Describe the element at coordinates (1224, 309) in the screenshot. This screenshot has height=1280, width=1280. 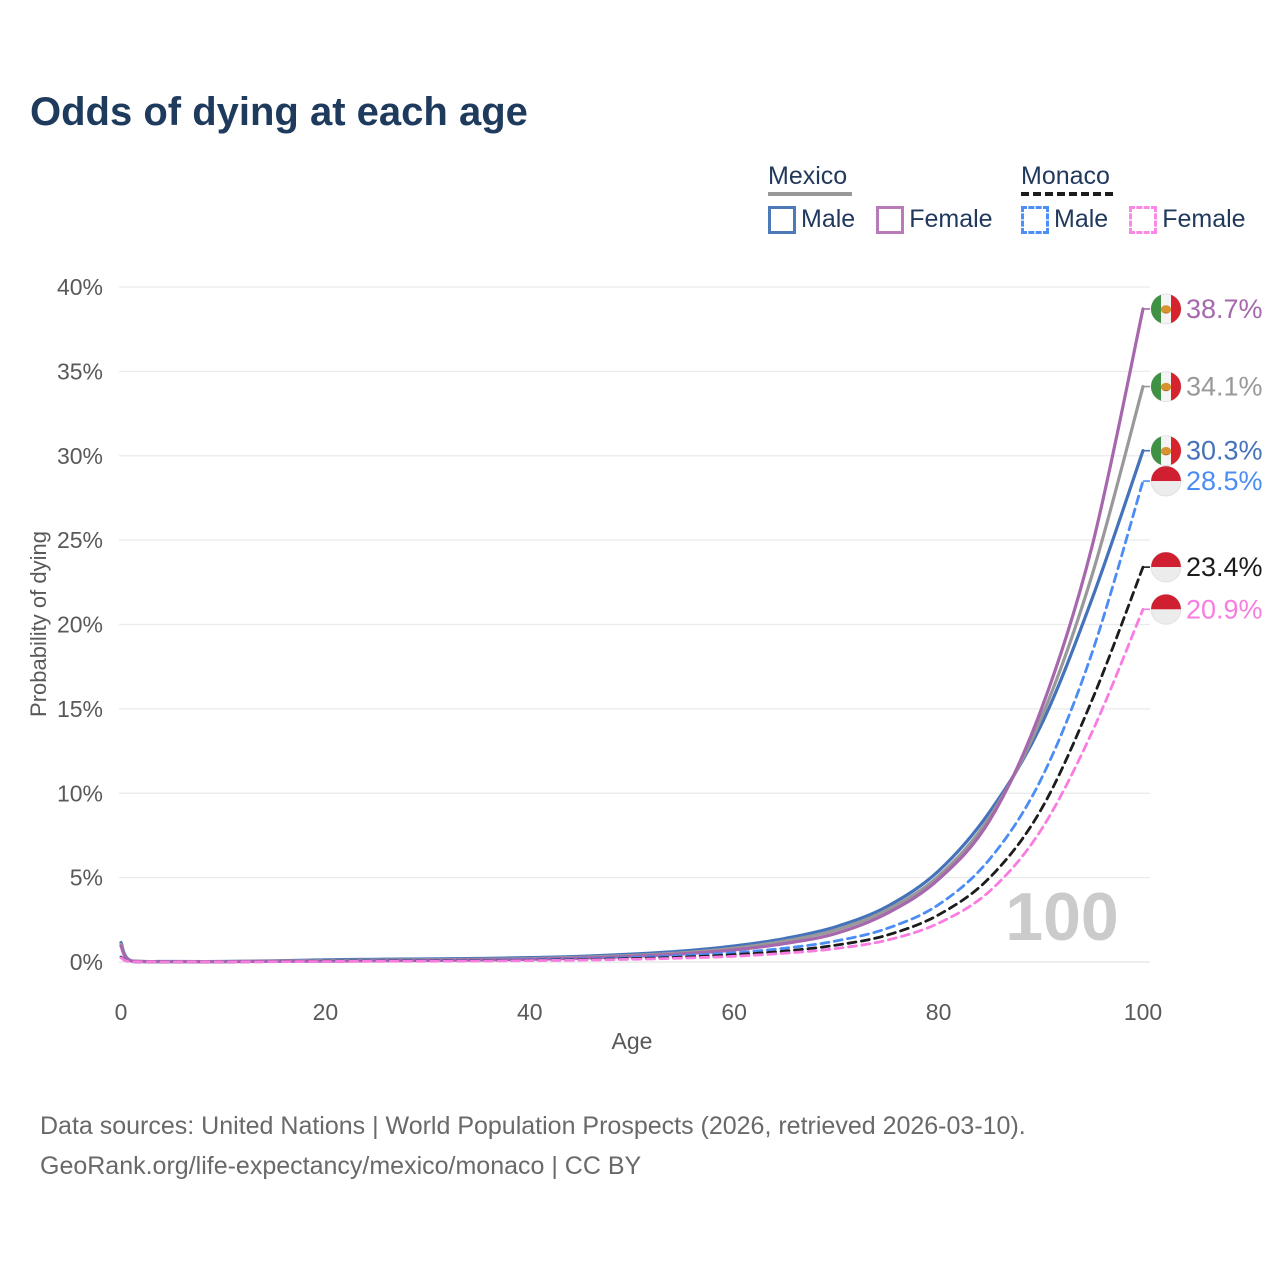
I see `end-value-label-mexico-female: 38.7%` at that location.